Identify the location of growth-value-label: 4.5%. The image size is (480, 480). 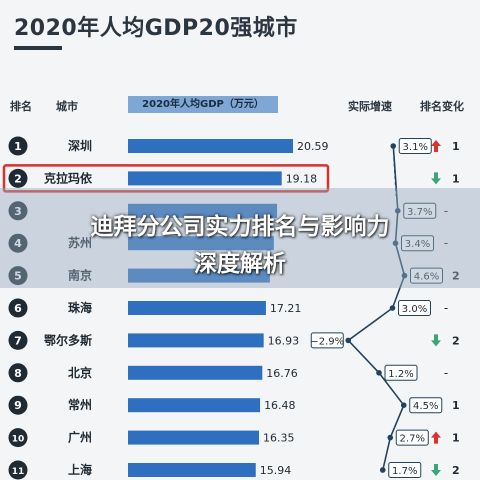
(425, 406).